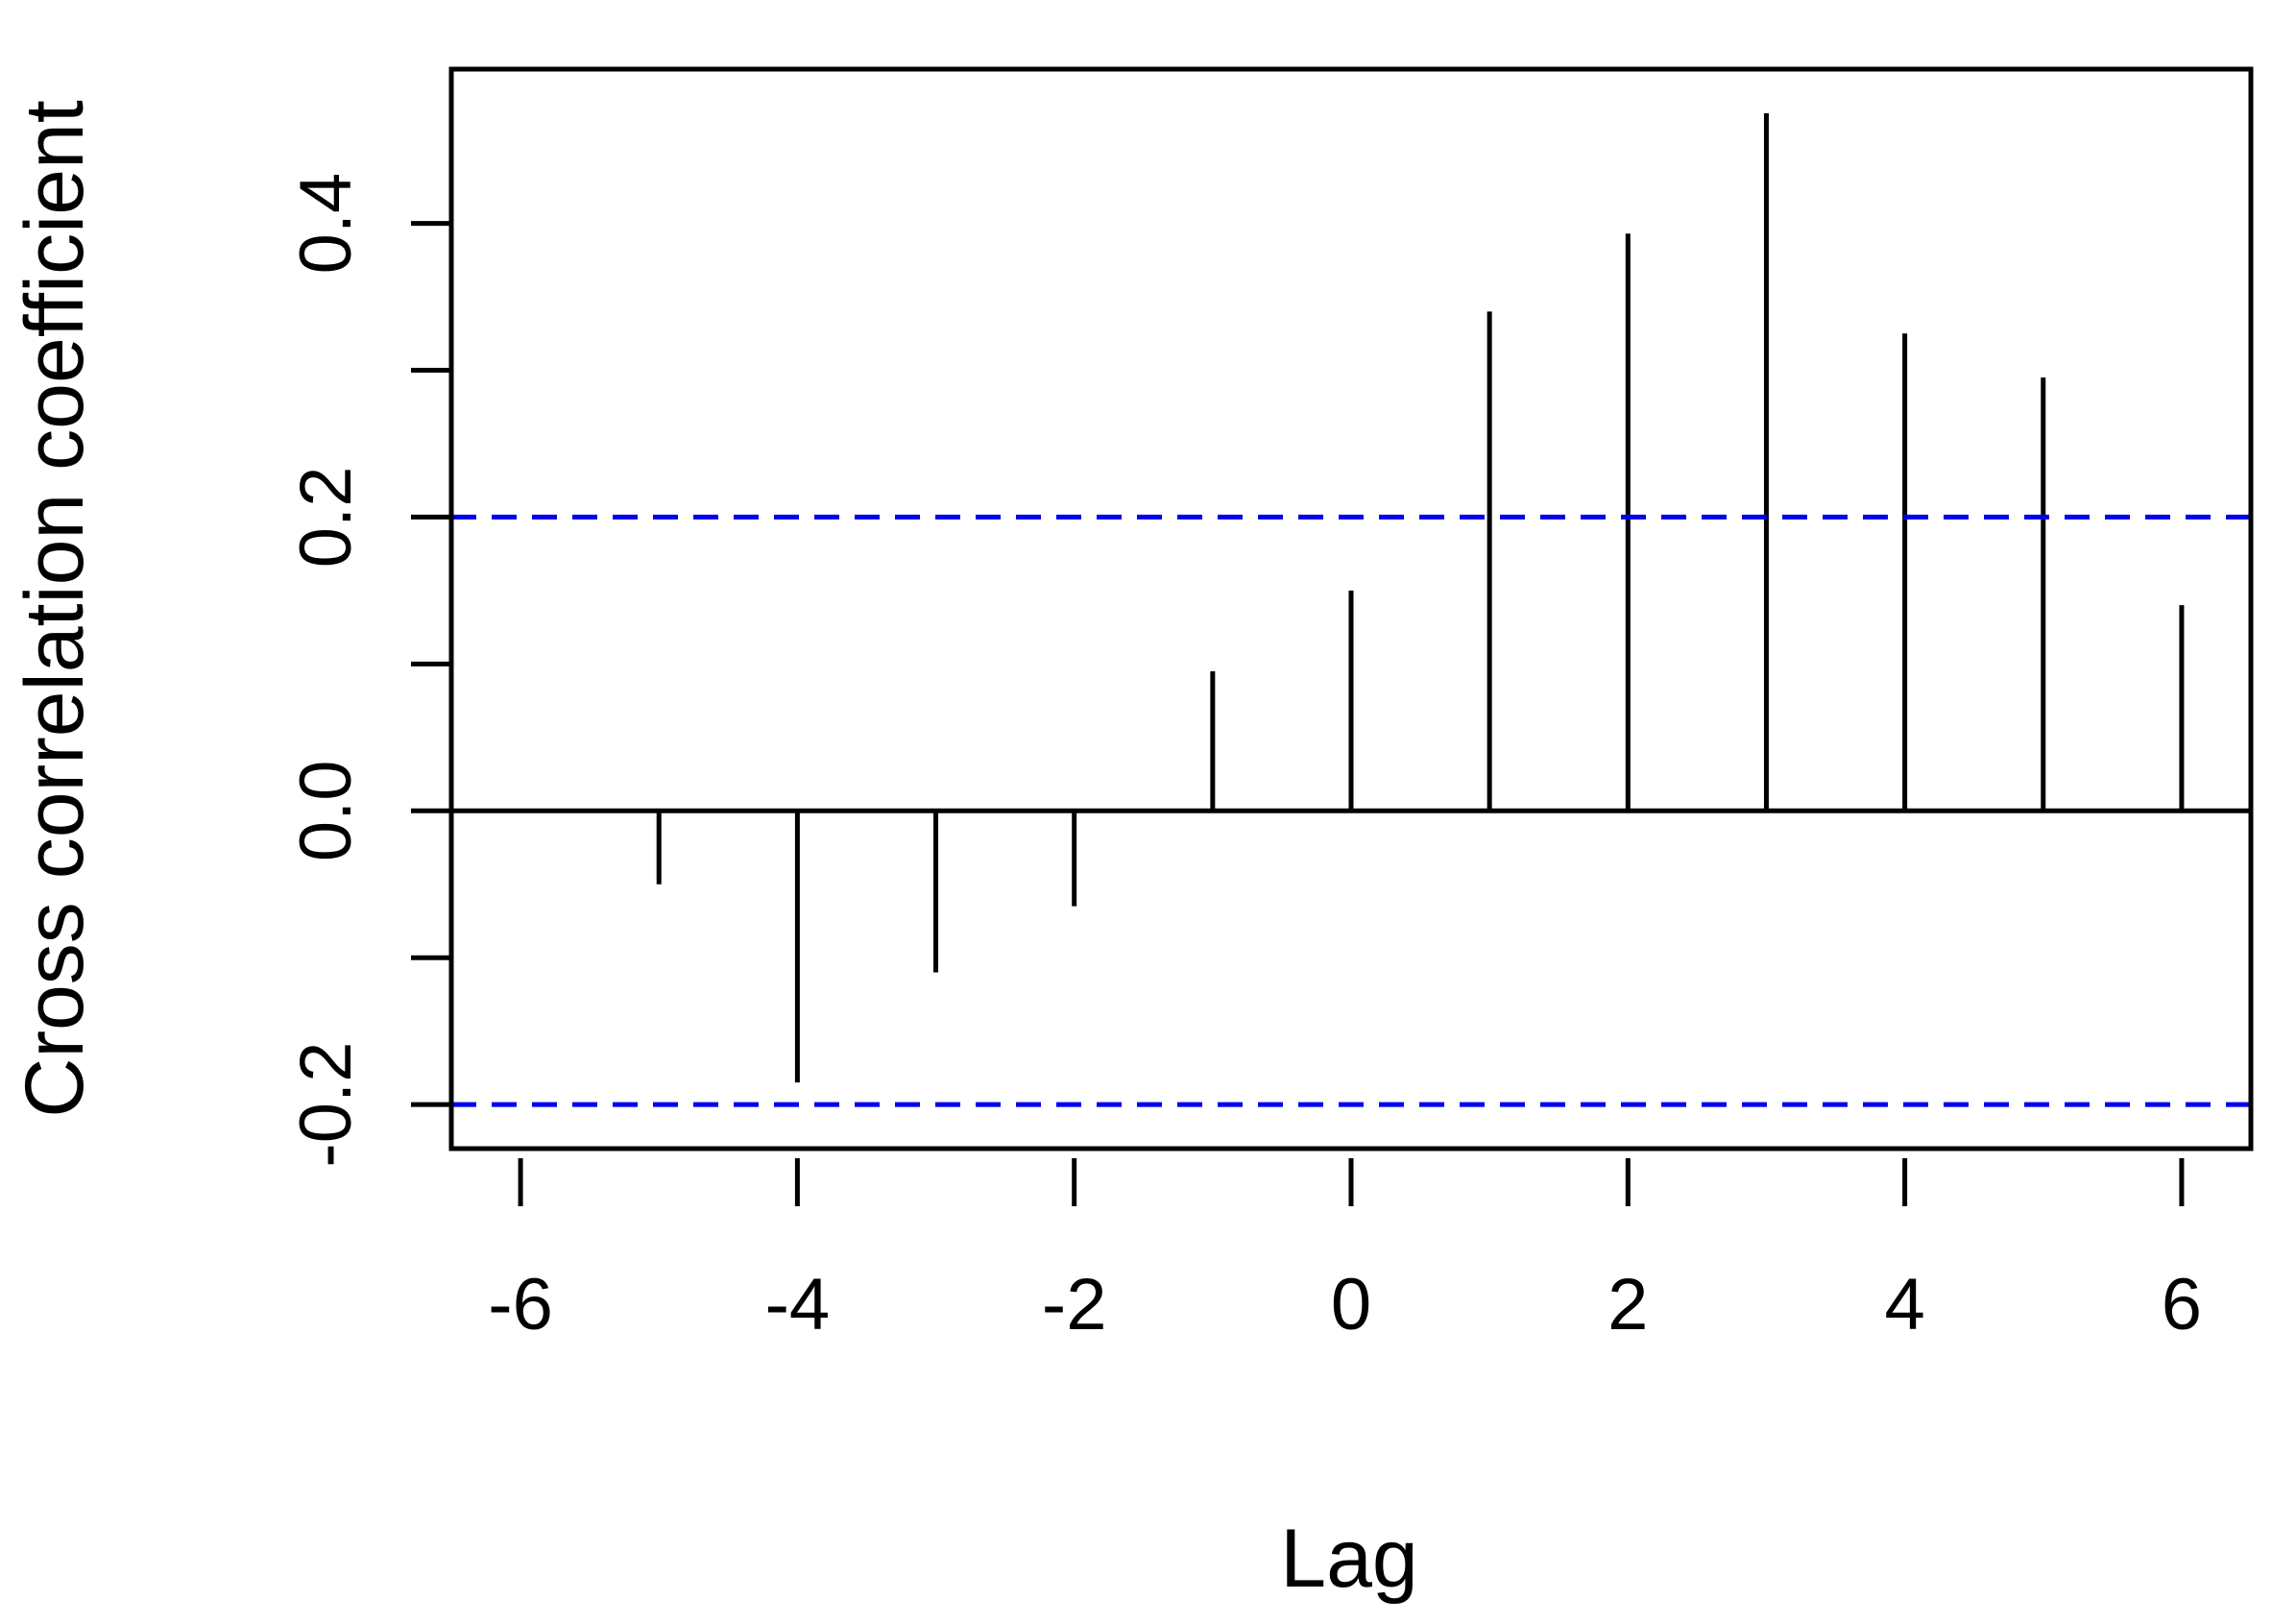  What do you see at coordinates (55, 609) in the screenshot?
I see `y-axis-title: Cross correlation coefficient` at bounding box center [55, 609].